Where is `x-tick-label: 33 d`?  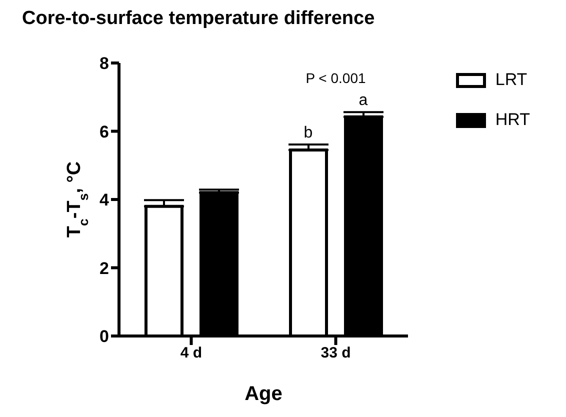
x-tick-label: 33 d is located at coordinates (335, 353).